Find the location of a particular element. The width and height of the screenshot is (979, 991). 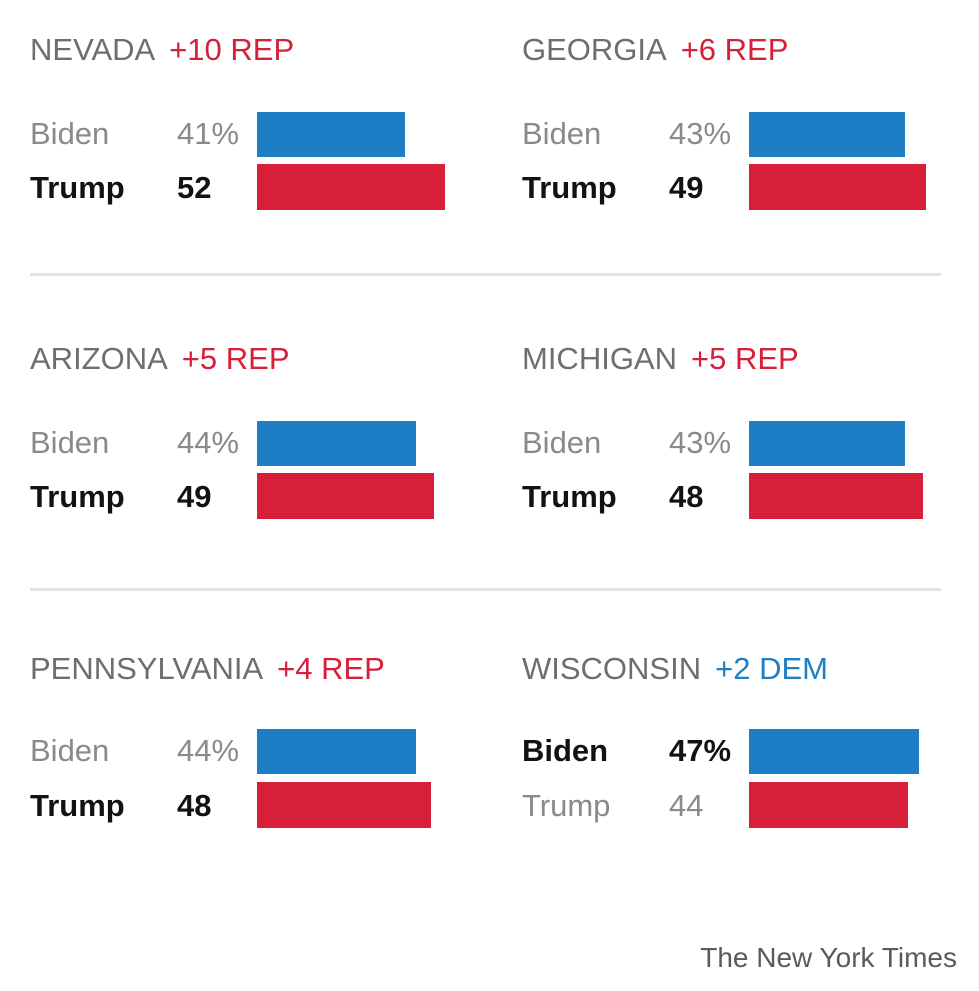

state-name: WISCONSIN is located at coordinates (612, 668).